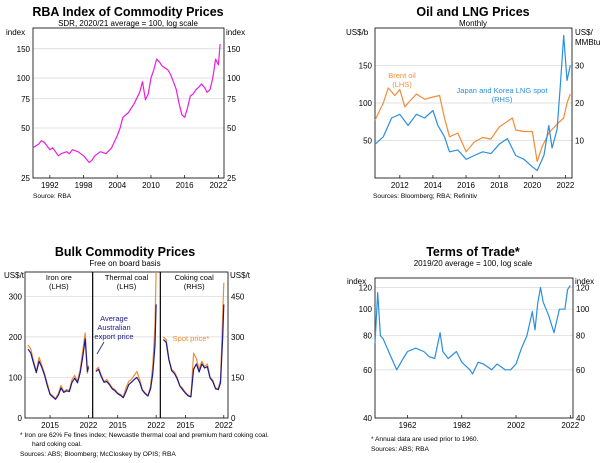 The width and height of the screenshot is (602, 463). Describe the element at coordinates (408, 425) in the screenshot. I see `tot-xtick: 1962` at that location.